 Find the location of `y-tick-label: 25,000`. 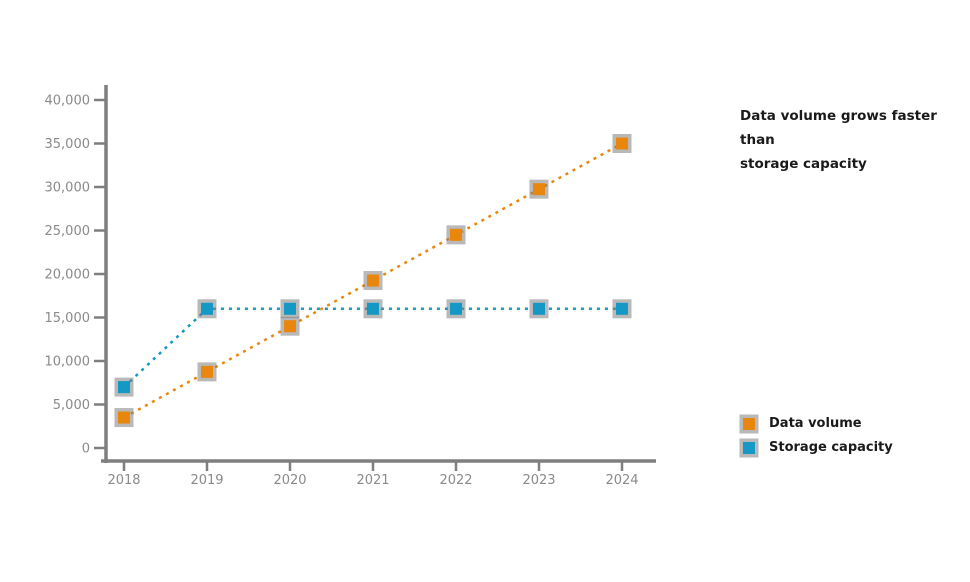

y-tick-label: 25,000 is located at coordinates (68, 231).